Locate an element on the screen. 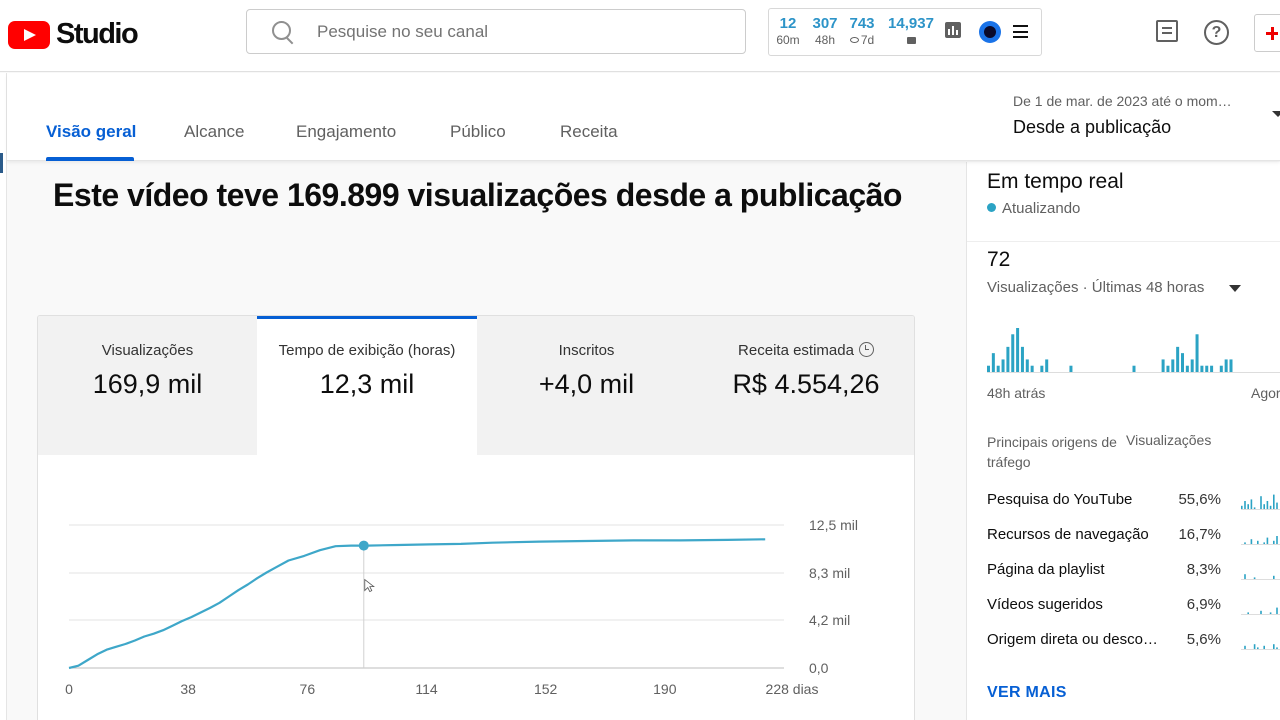 The width and height of the screenshot is (1280, 720). x-tick-label: 228 dias is located at coordinates (792, 689).